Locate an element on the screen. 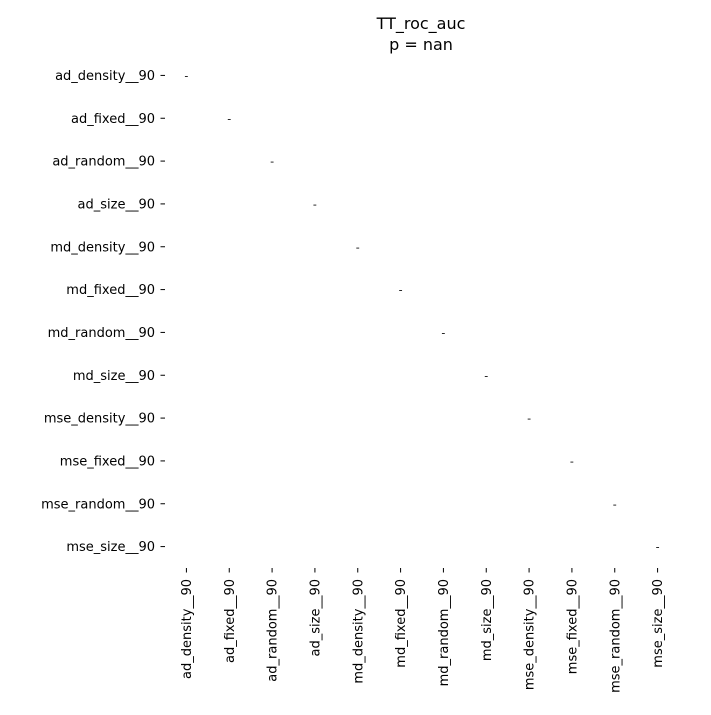 This screenshot has height=715, width=711. y-tick-label: md_size__90 is located at coordinates (114, 376).